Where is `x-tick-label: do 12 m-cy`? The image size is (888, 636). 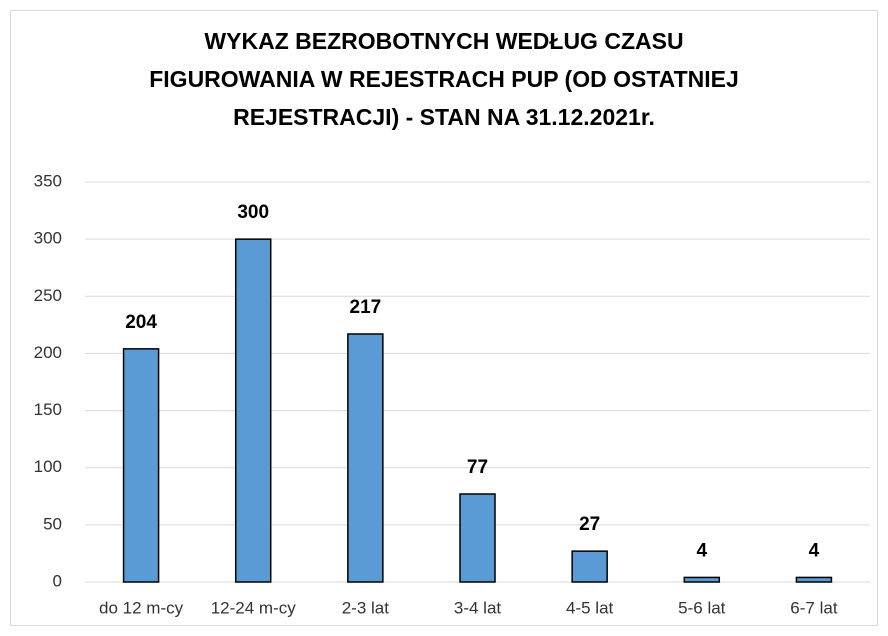
x-tick-label: do 12 m-cy is located at coordinates (141, 607).